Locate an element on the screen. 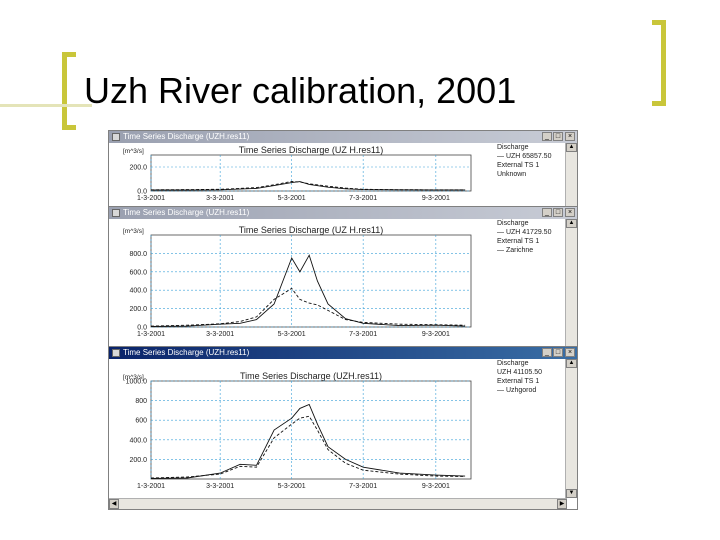  scroll-left-icon: ◀ is located at coordinates (114, 504).